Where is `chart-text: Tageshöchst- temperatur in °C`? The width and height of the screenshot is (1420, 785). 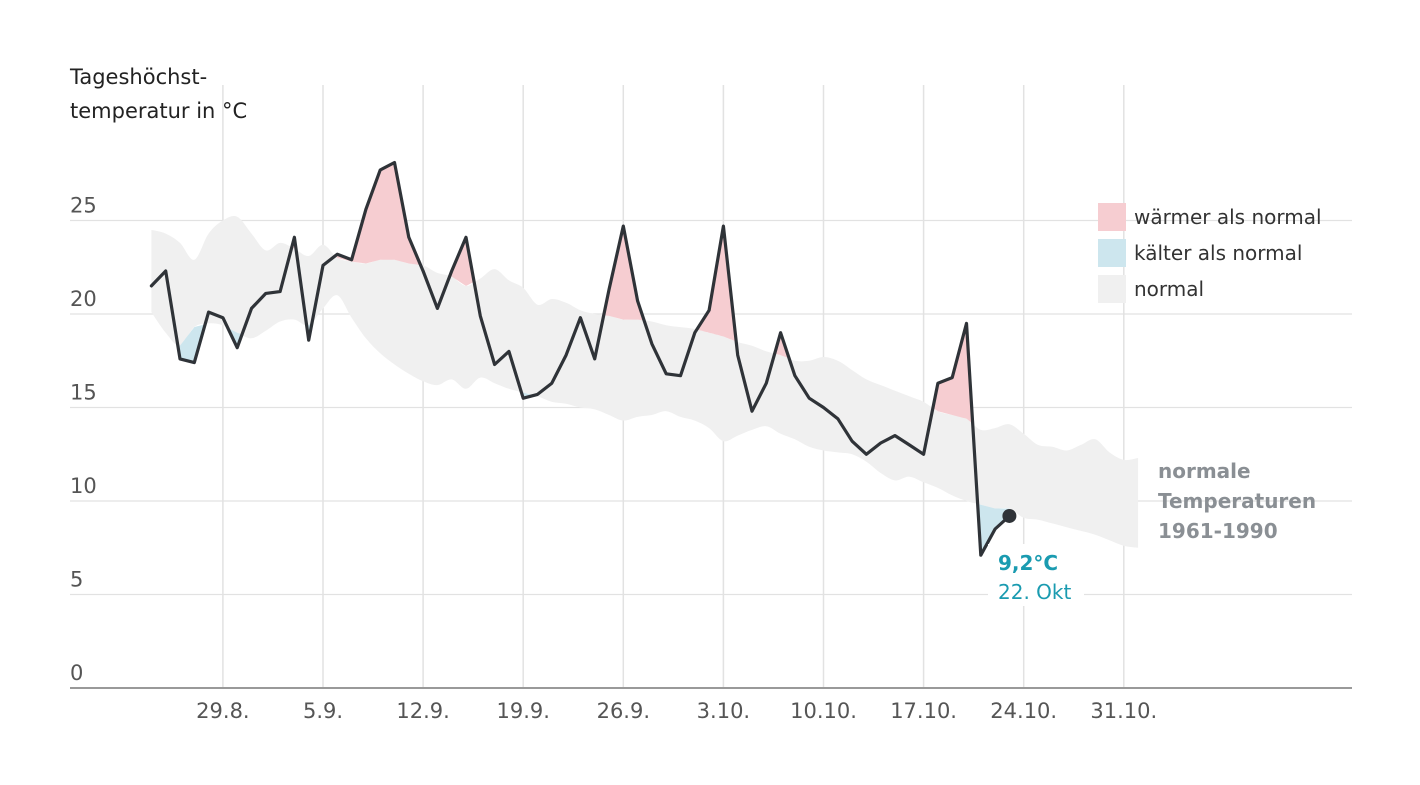
chart-text: Tageshöchst- temperatur in °C is located at coordinates (158, 94).